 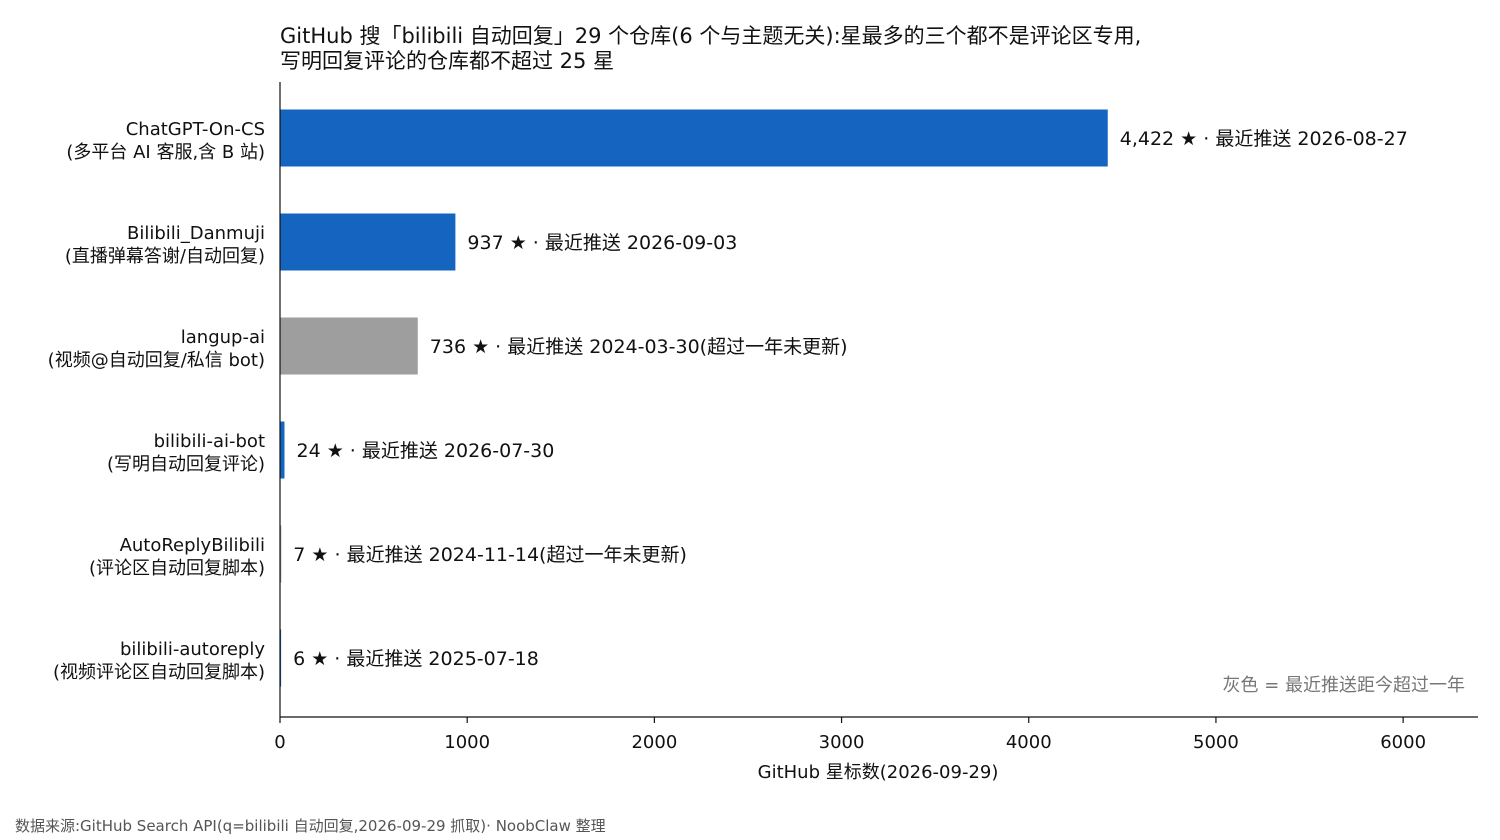 I want to click on legend-note: 灰色 = 最近推送距今超过一年, so click(x=1343, y=685).